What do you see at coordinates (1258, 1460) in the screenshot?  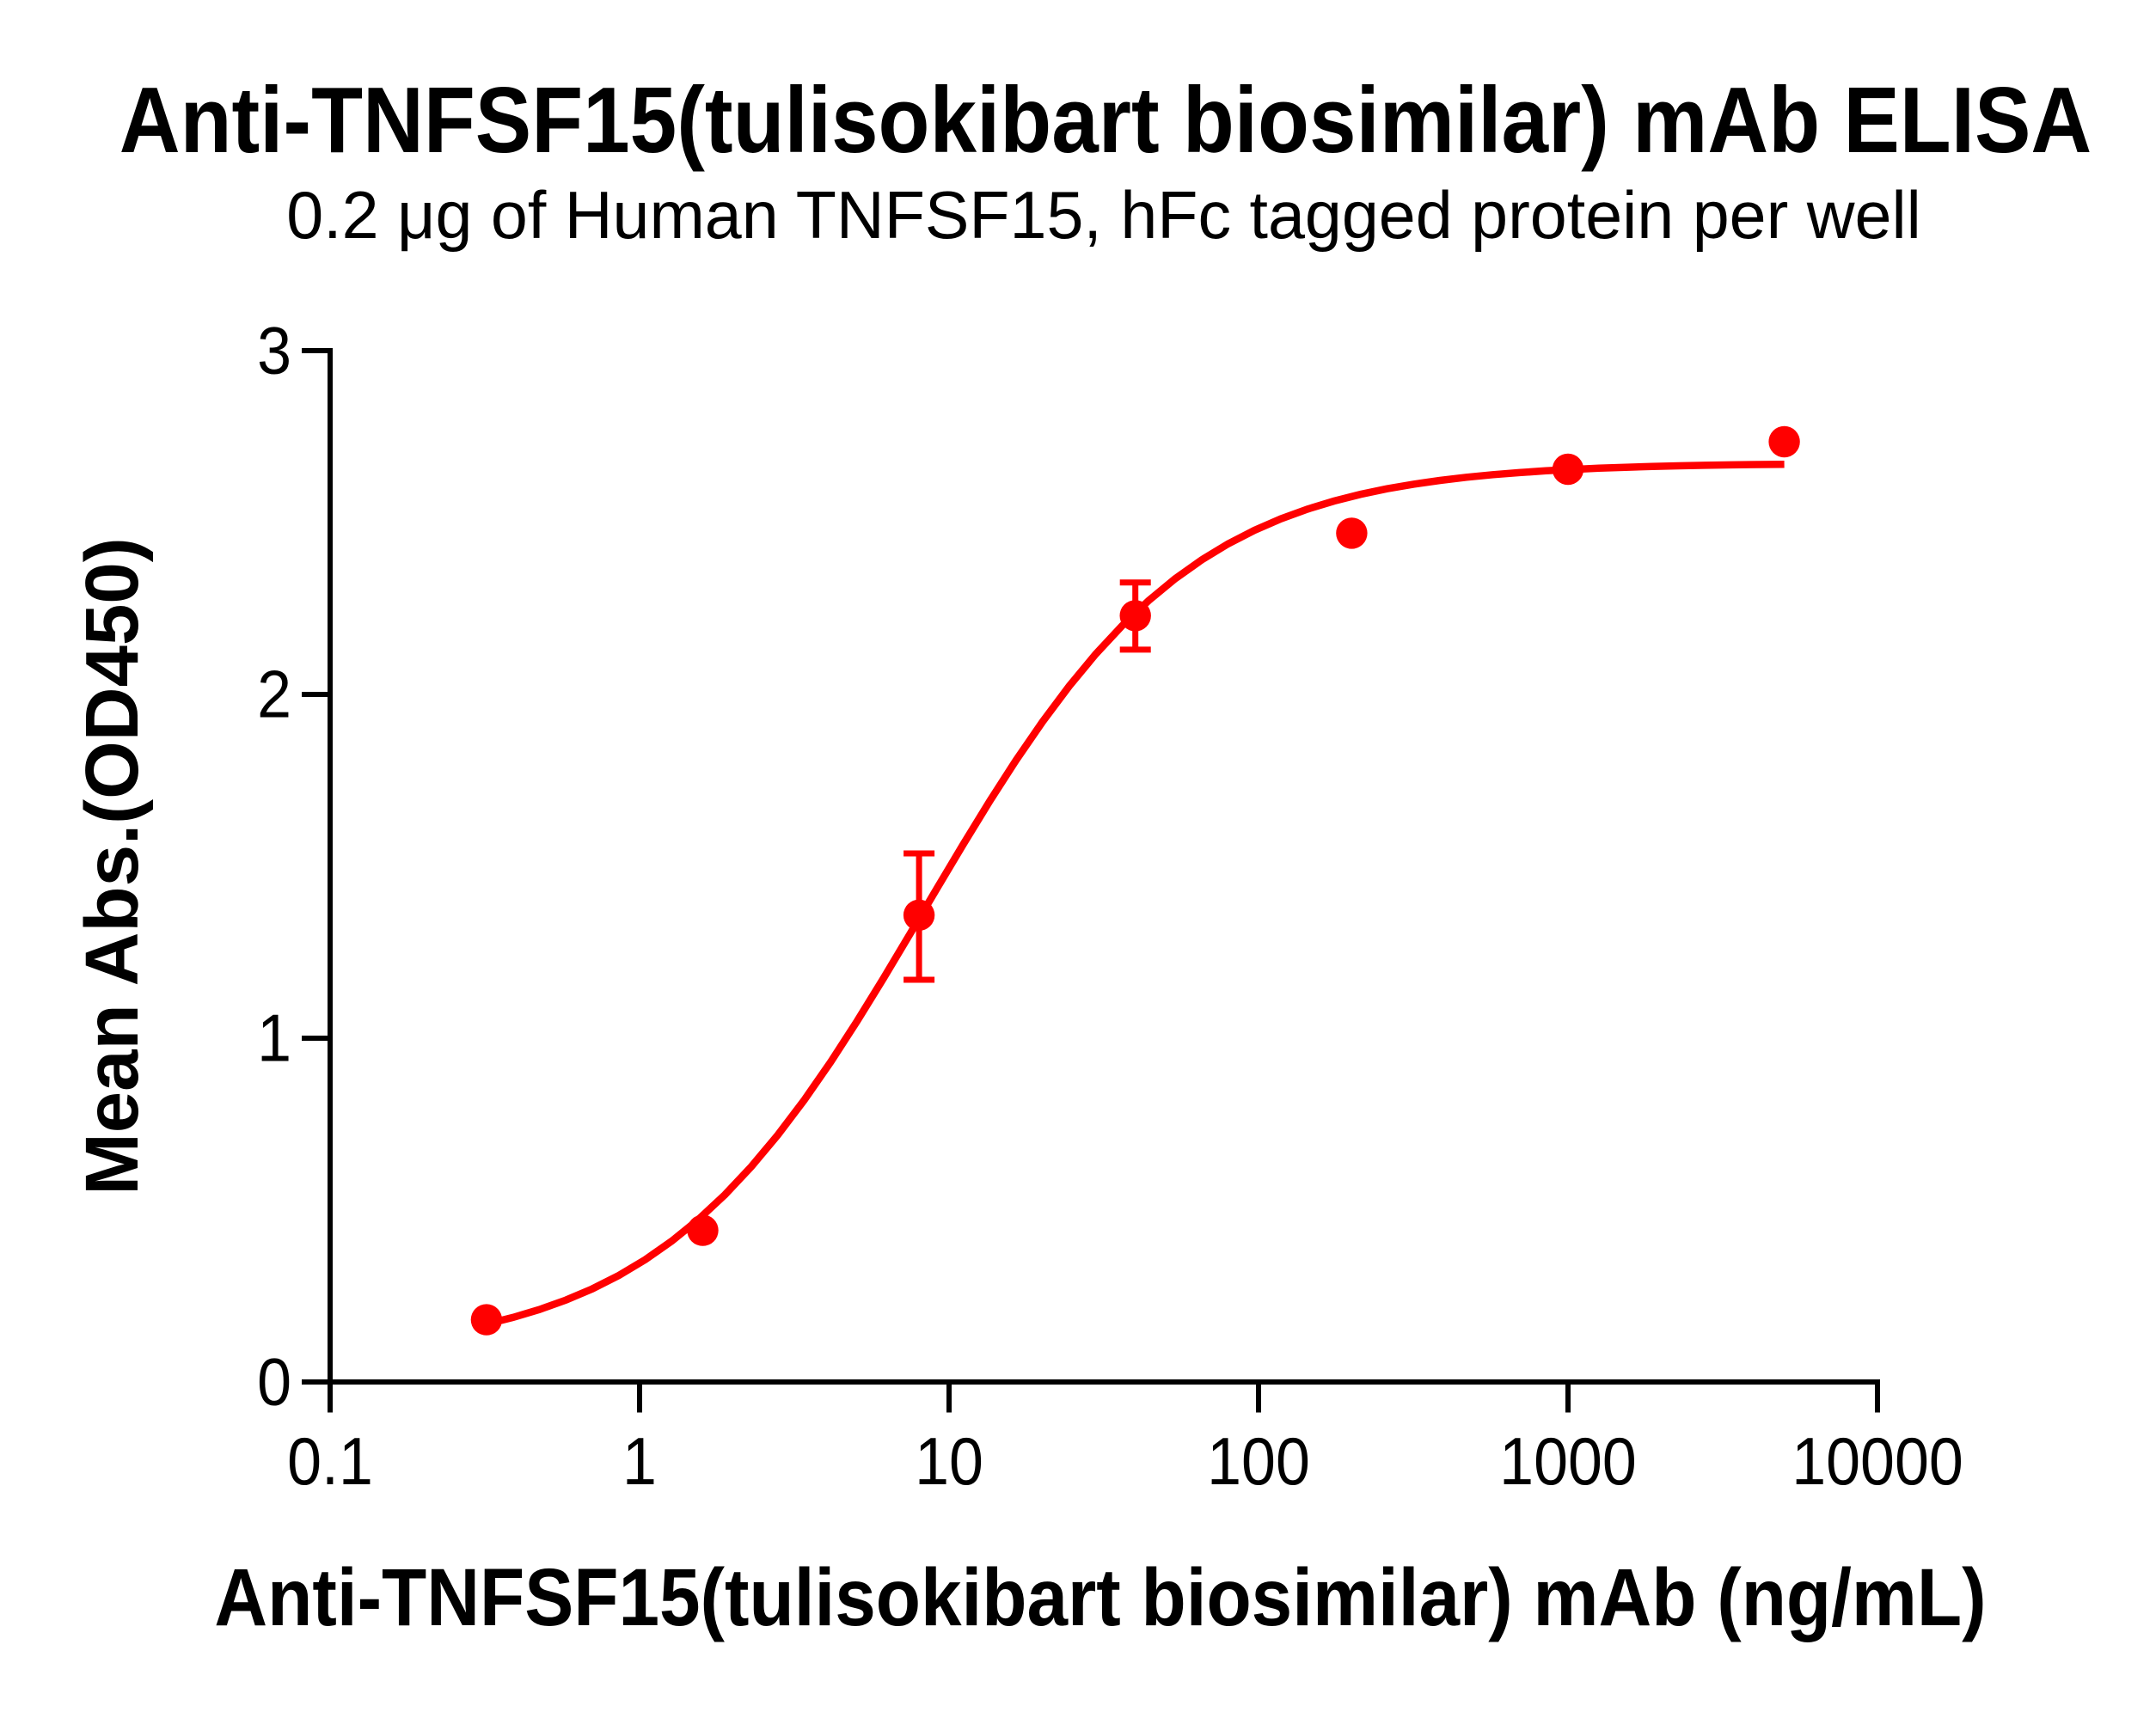 I see `svg-text: 100` at bounding box center [1258, 1460].